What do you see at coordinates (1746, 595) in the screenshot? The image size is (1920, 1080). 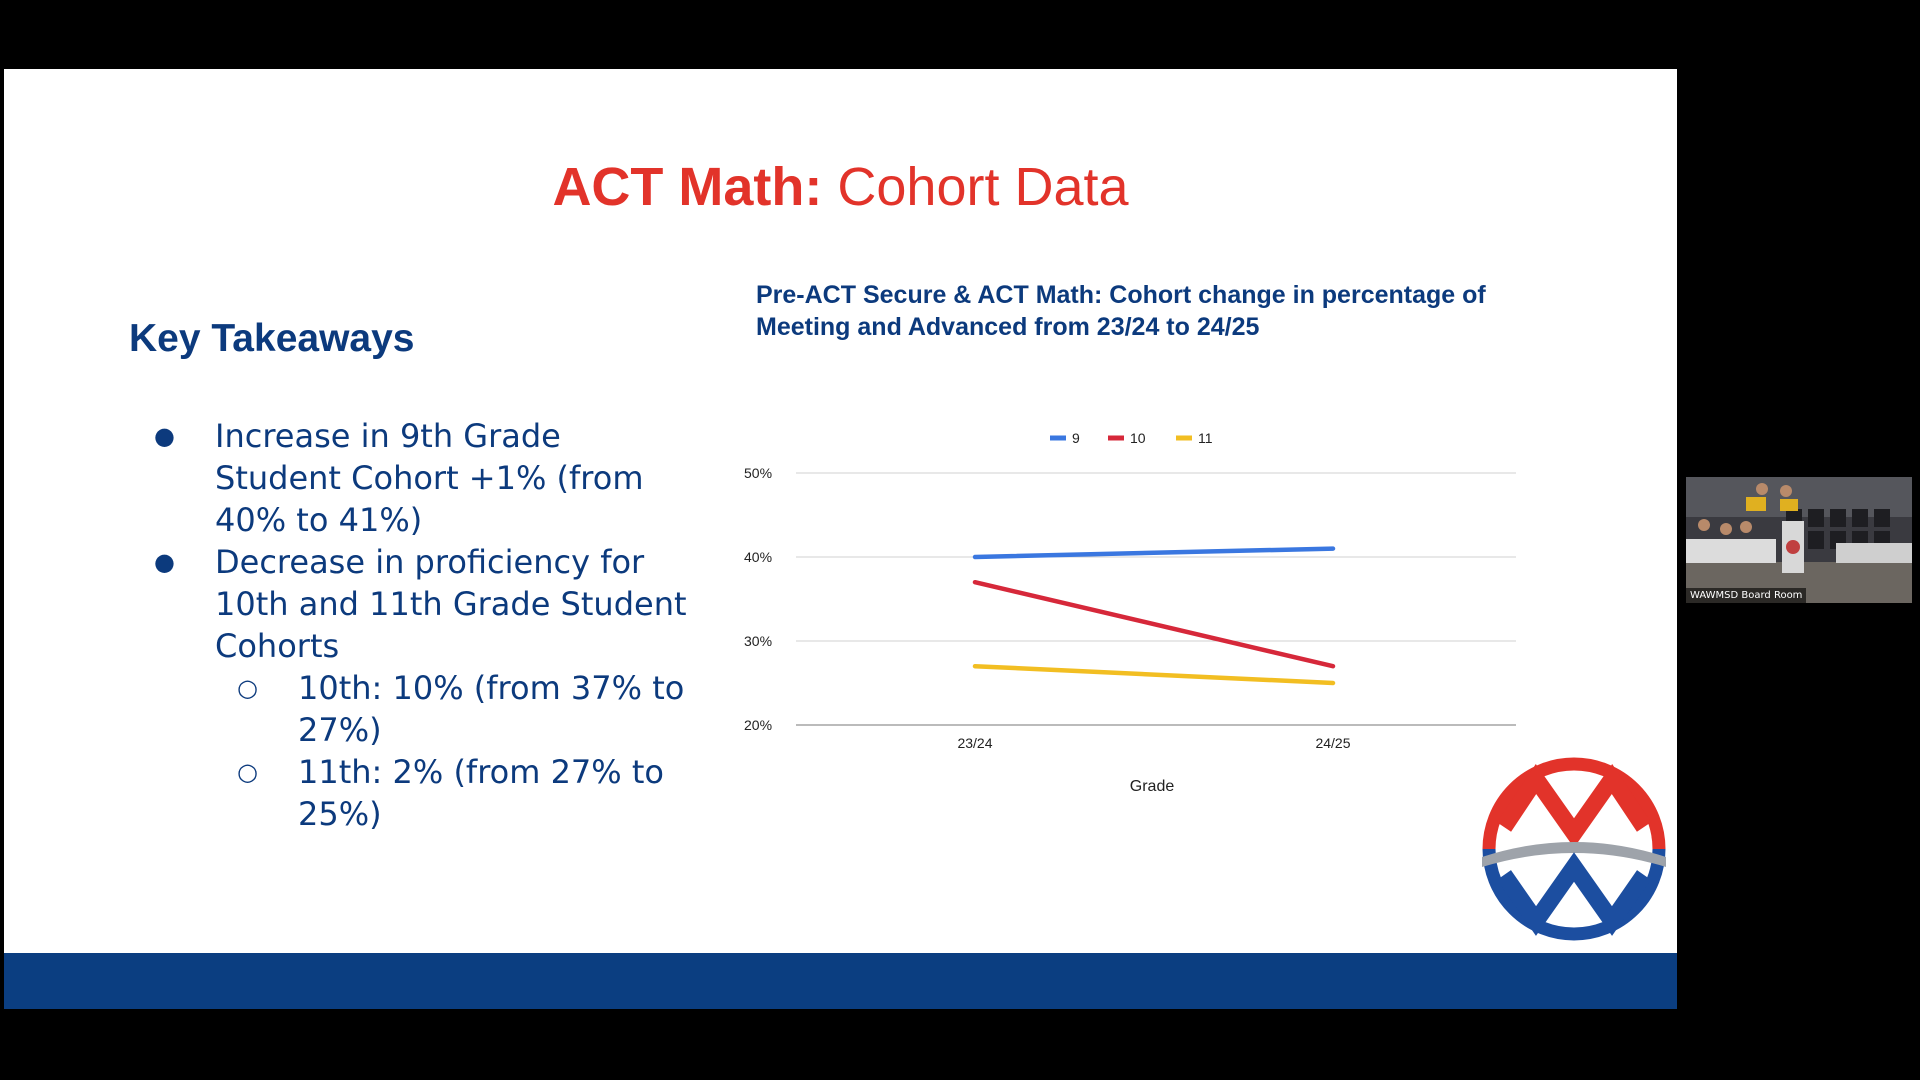 I see `video-participant-label: WAWMSD Board Room` at bounding box center [1746, 595].